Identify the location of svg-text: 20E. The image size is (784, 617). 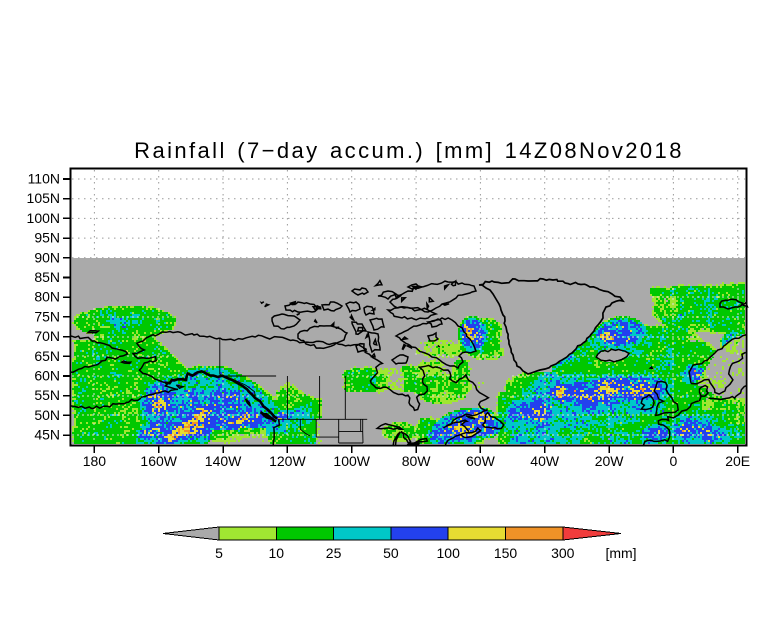
(737, 461).